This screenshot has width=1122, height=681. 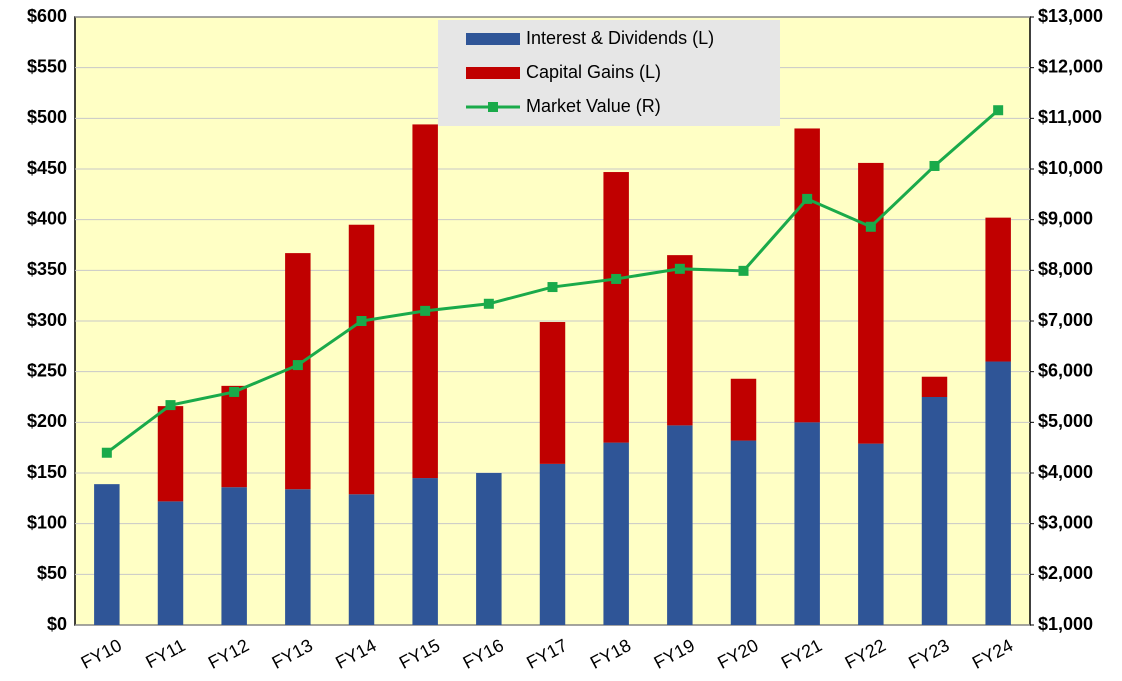 I want to click on x-tick-label: FY22, so click(x=865, y=654).